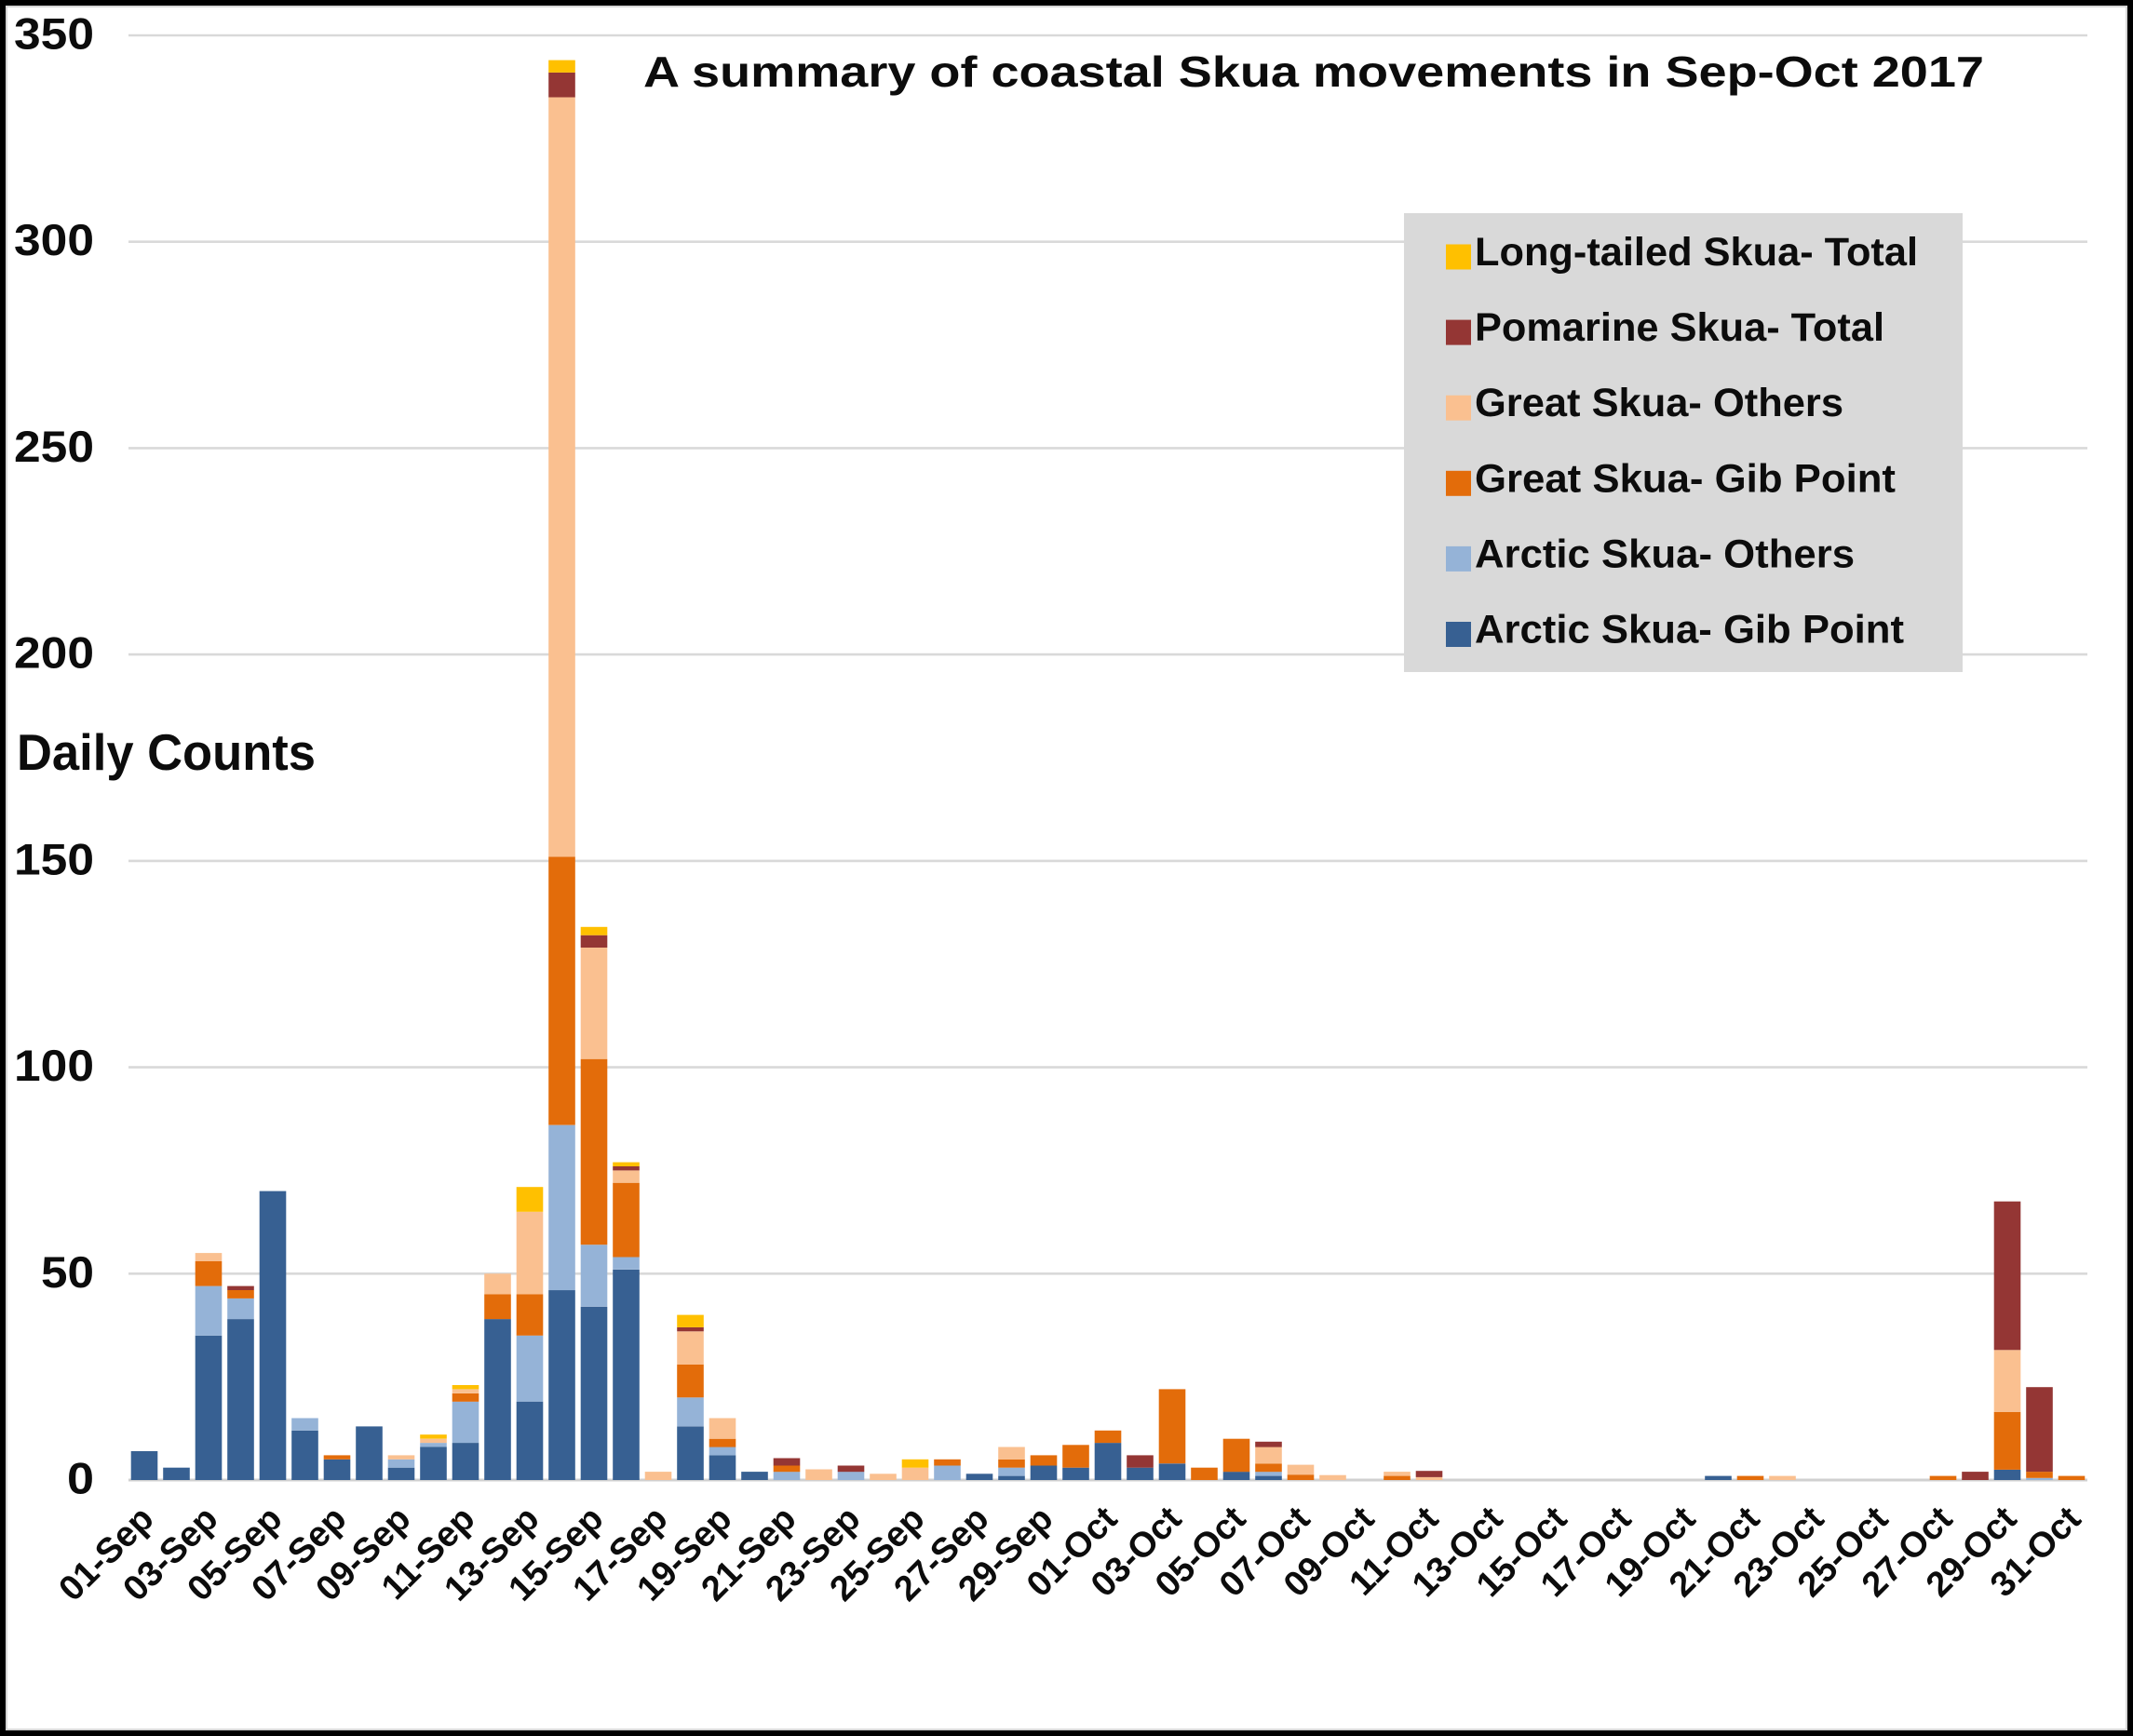  Describe the element at coordinates (1665, 554) in the screenshot. I see `svg-text: Arctic Skua- Others` at that location.